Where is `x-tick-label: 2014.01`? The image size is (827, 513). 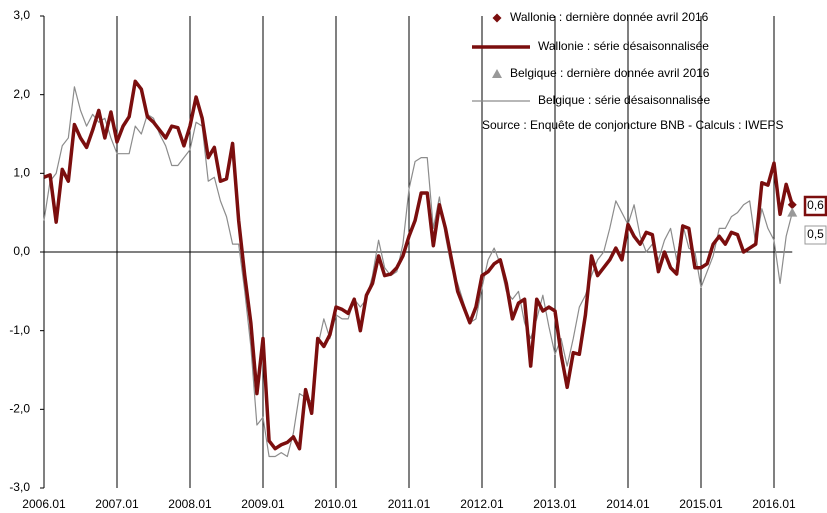 x-tick-label: 2014.01 is located at coordinates (628, 504).